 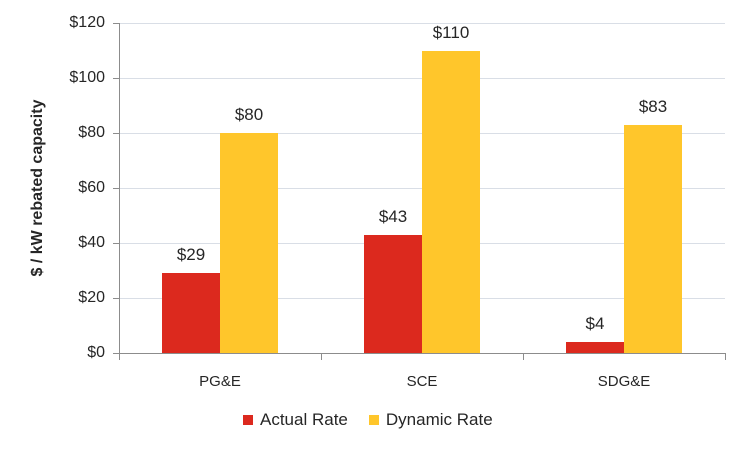 What do you see at coordinates (393, 216) in the screenshot?
I see `data-label: $43` at bounding box center [393, 216].